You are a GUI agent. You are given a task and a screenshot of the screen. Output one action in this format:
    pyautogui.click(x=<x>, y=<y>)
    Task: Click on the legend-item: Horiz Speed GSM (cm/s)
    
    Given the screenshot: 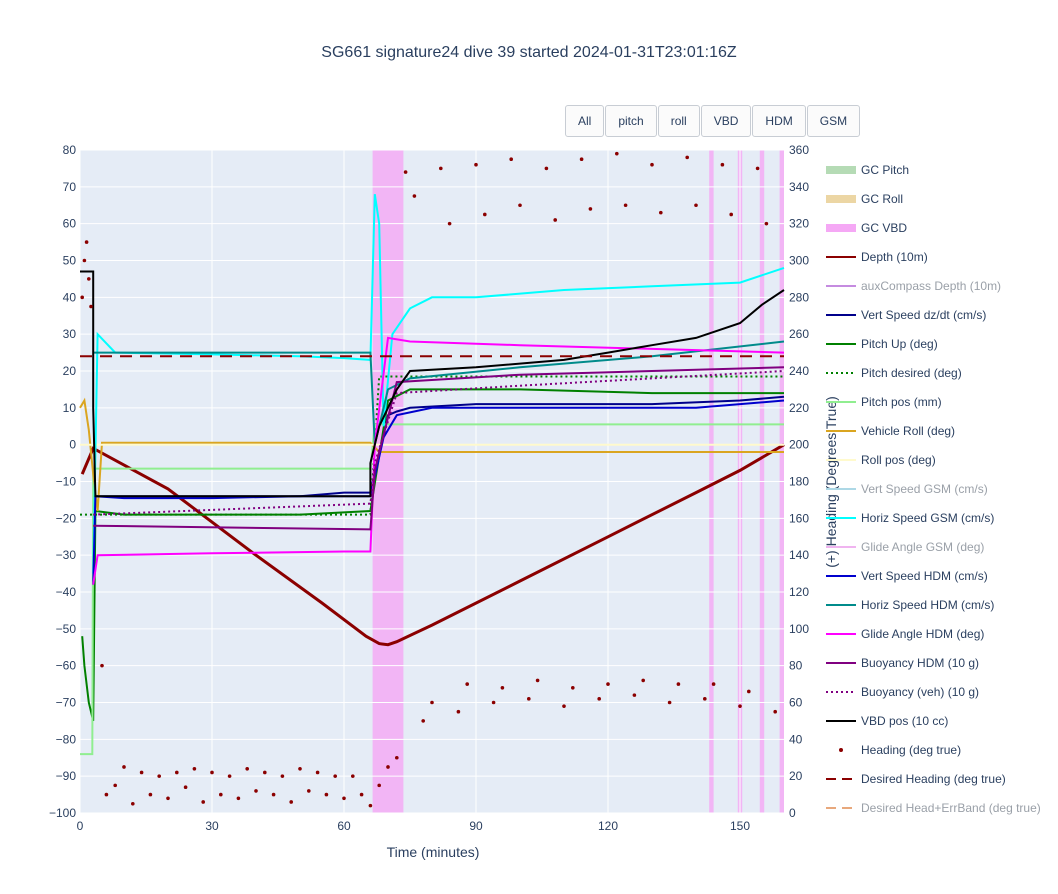 What is the action you would take?
    pyautogui.click(x=933, y=517)
    